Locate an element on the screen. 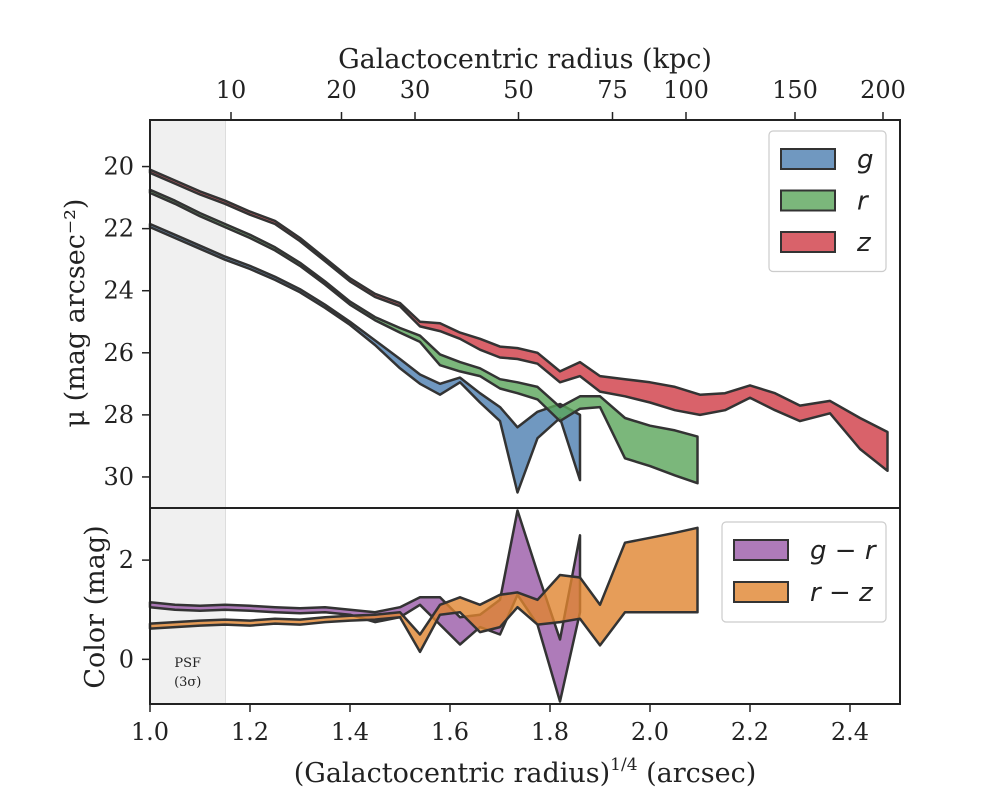  band-g is located at coordinates (365, 358).